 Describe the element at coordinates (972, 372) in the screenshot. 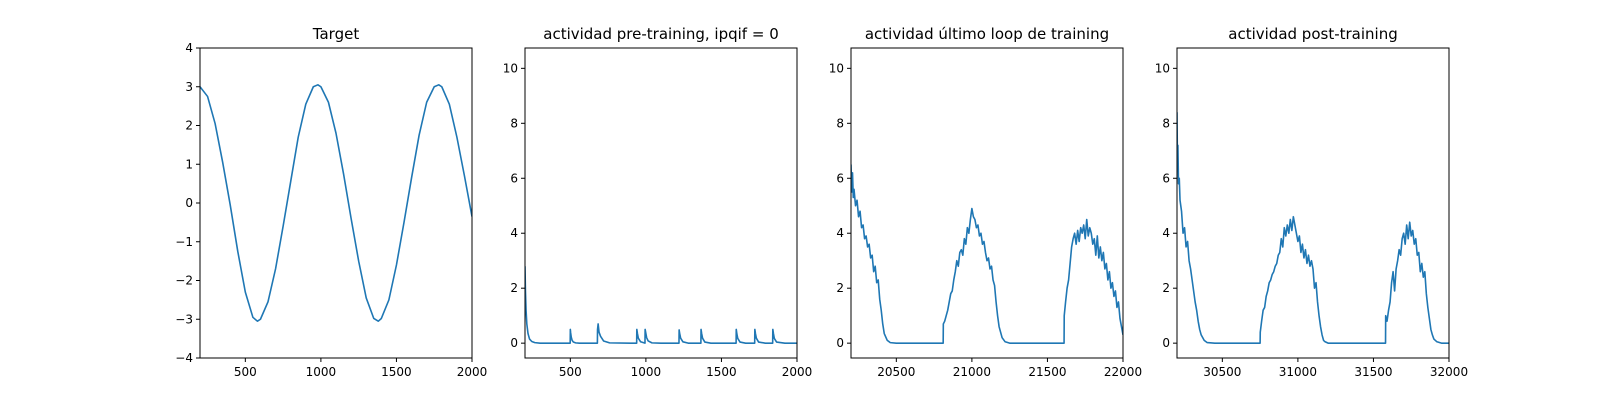

I see `x-tick-label: 21000` at that location.